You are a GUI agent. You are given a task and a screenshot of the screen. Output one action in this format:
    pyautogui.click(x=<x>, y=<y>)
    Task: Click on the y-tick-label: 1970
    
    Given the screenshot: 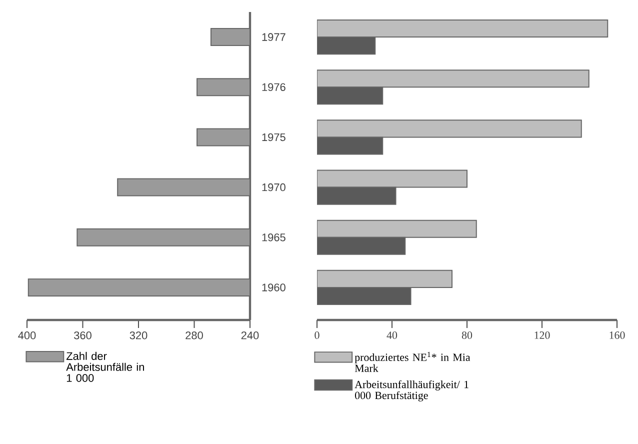 What is the action you would take?
    pyautogui.click(x=274, y=187)
    